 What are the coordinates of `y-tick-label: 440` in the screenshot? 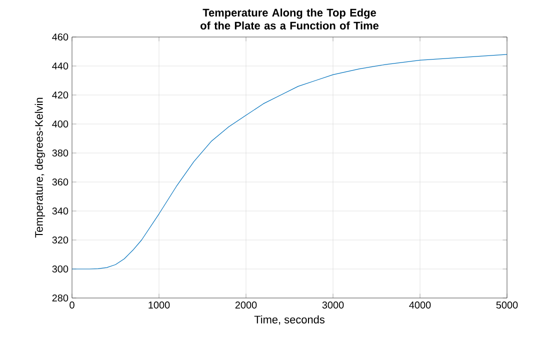 It's located at (60, 66).